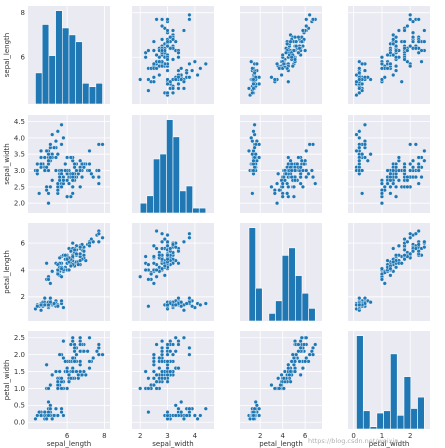 The width and height of the screenshot is (445, 448). What do you see at coordinates (140, 436) in the screenshot?
I see `xtick-label: 2` at bounding box center [140, 436].